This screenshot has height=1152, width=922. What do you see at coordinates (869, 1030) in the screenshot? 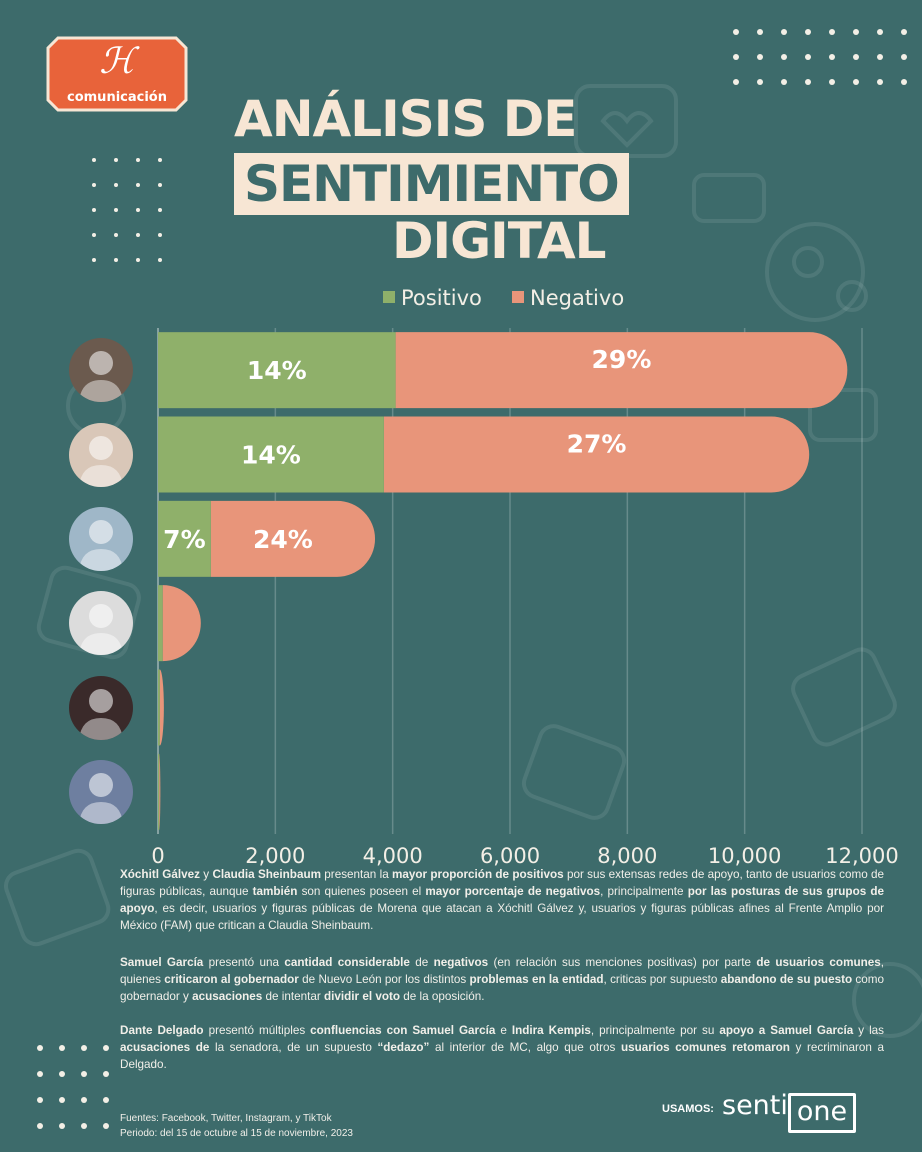
I see `body-text: y las` at bounding box center [869, 1030].